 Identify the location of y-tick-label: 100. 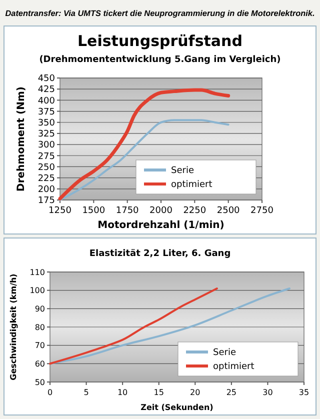
(37, 291).